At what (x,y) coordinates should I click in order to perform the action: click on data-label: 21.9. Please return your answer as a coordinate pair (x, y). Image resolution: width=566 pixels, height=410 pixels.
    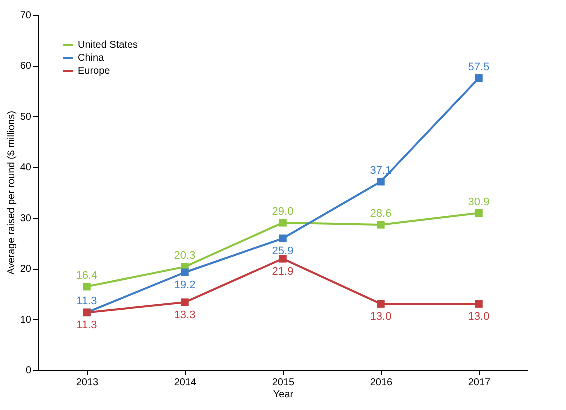
    Looking at the image, I should click on (283, 272).